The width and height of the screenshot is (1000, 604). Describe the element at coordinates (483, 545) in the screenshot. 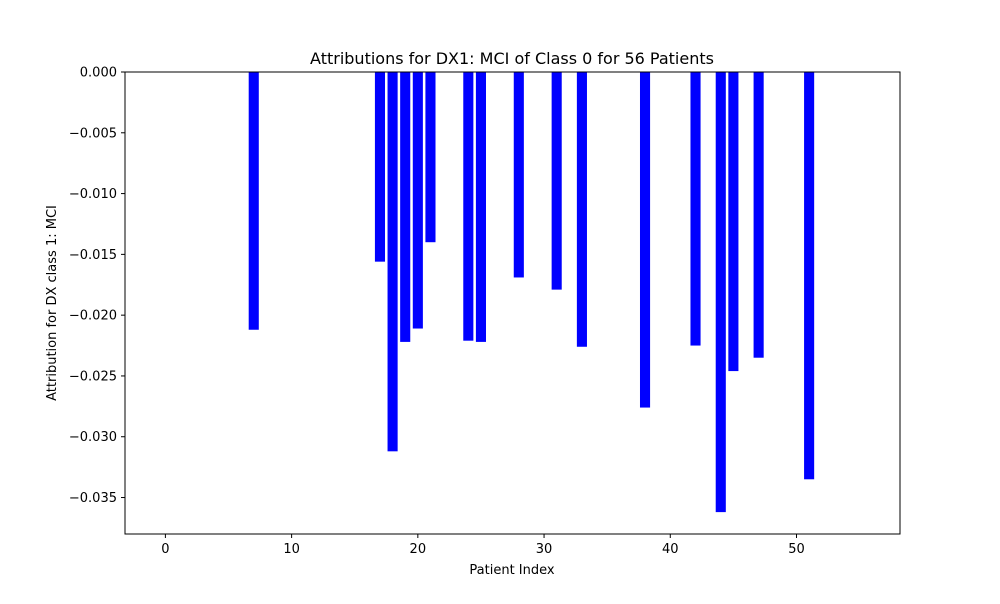

I see `x-axis-ticks: 0 10 20 30 40 50` at that location.